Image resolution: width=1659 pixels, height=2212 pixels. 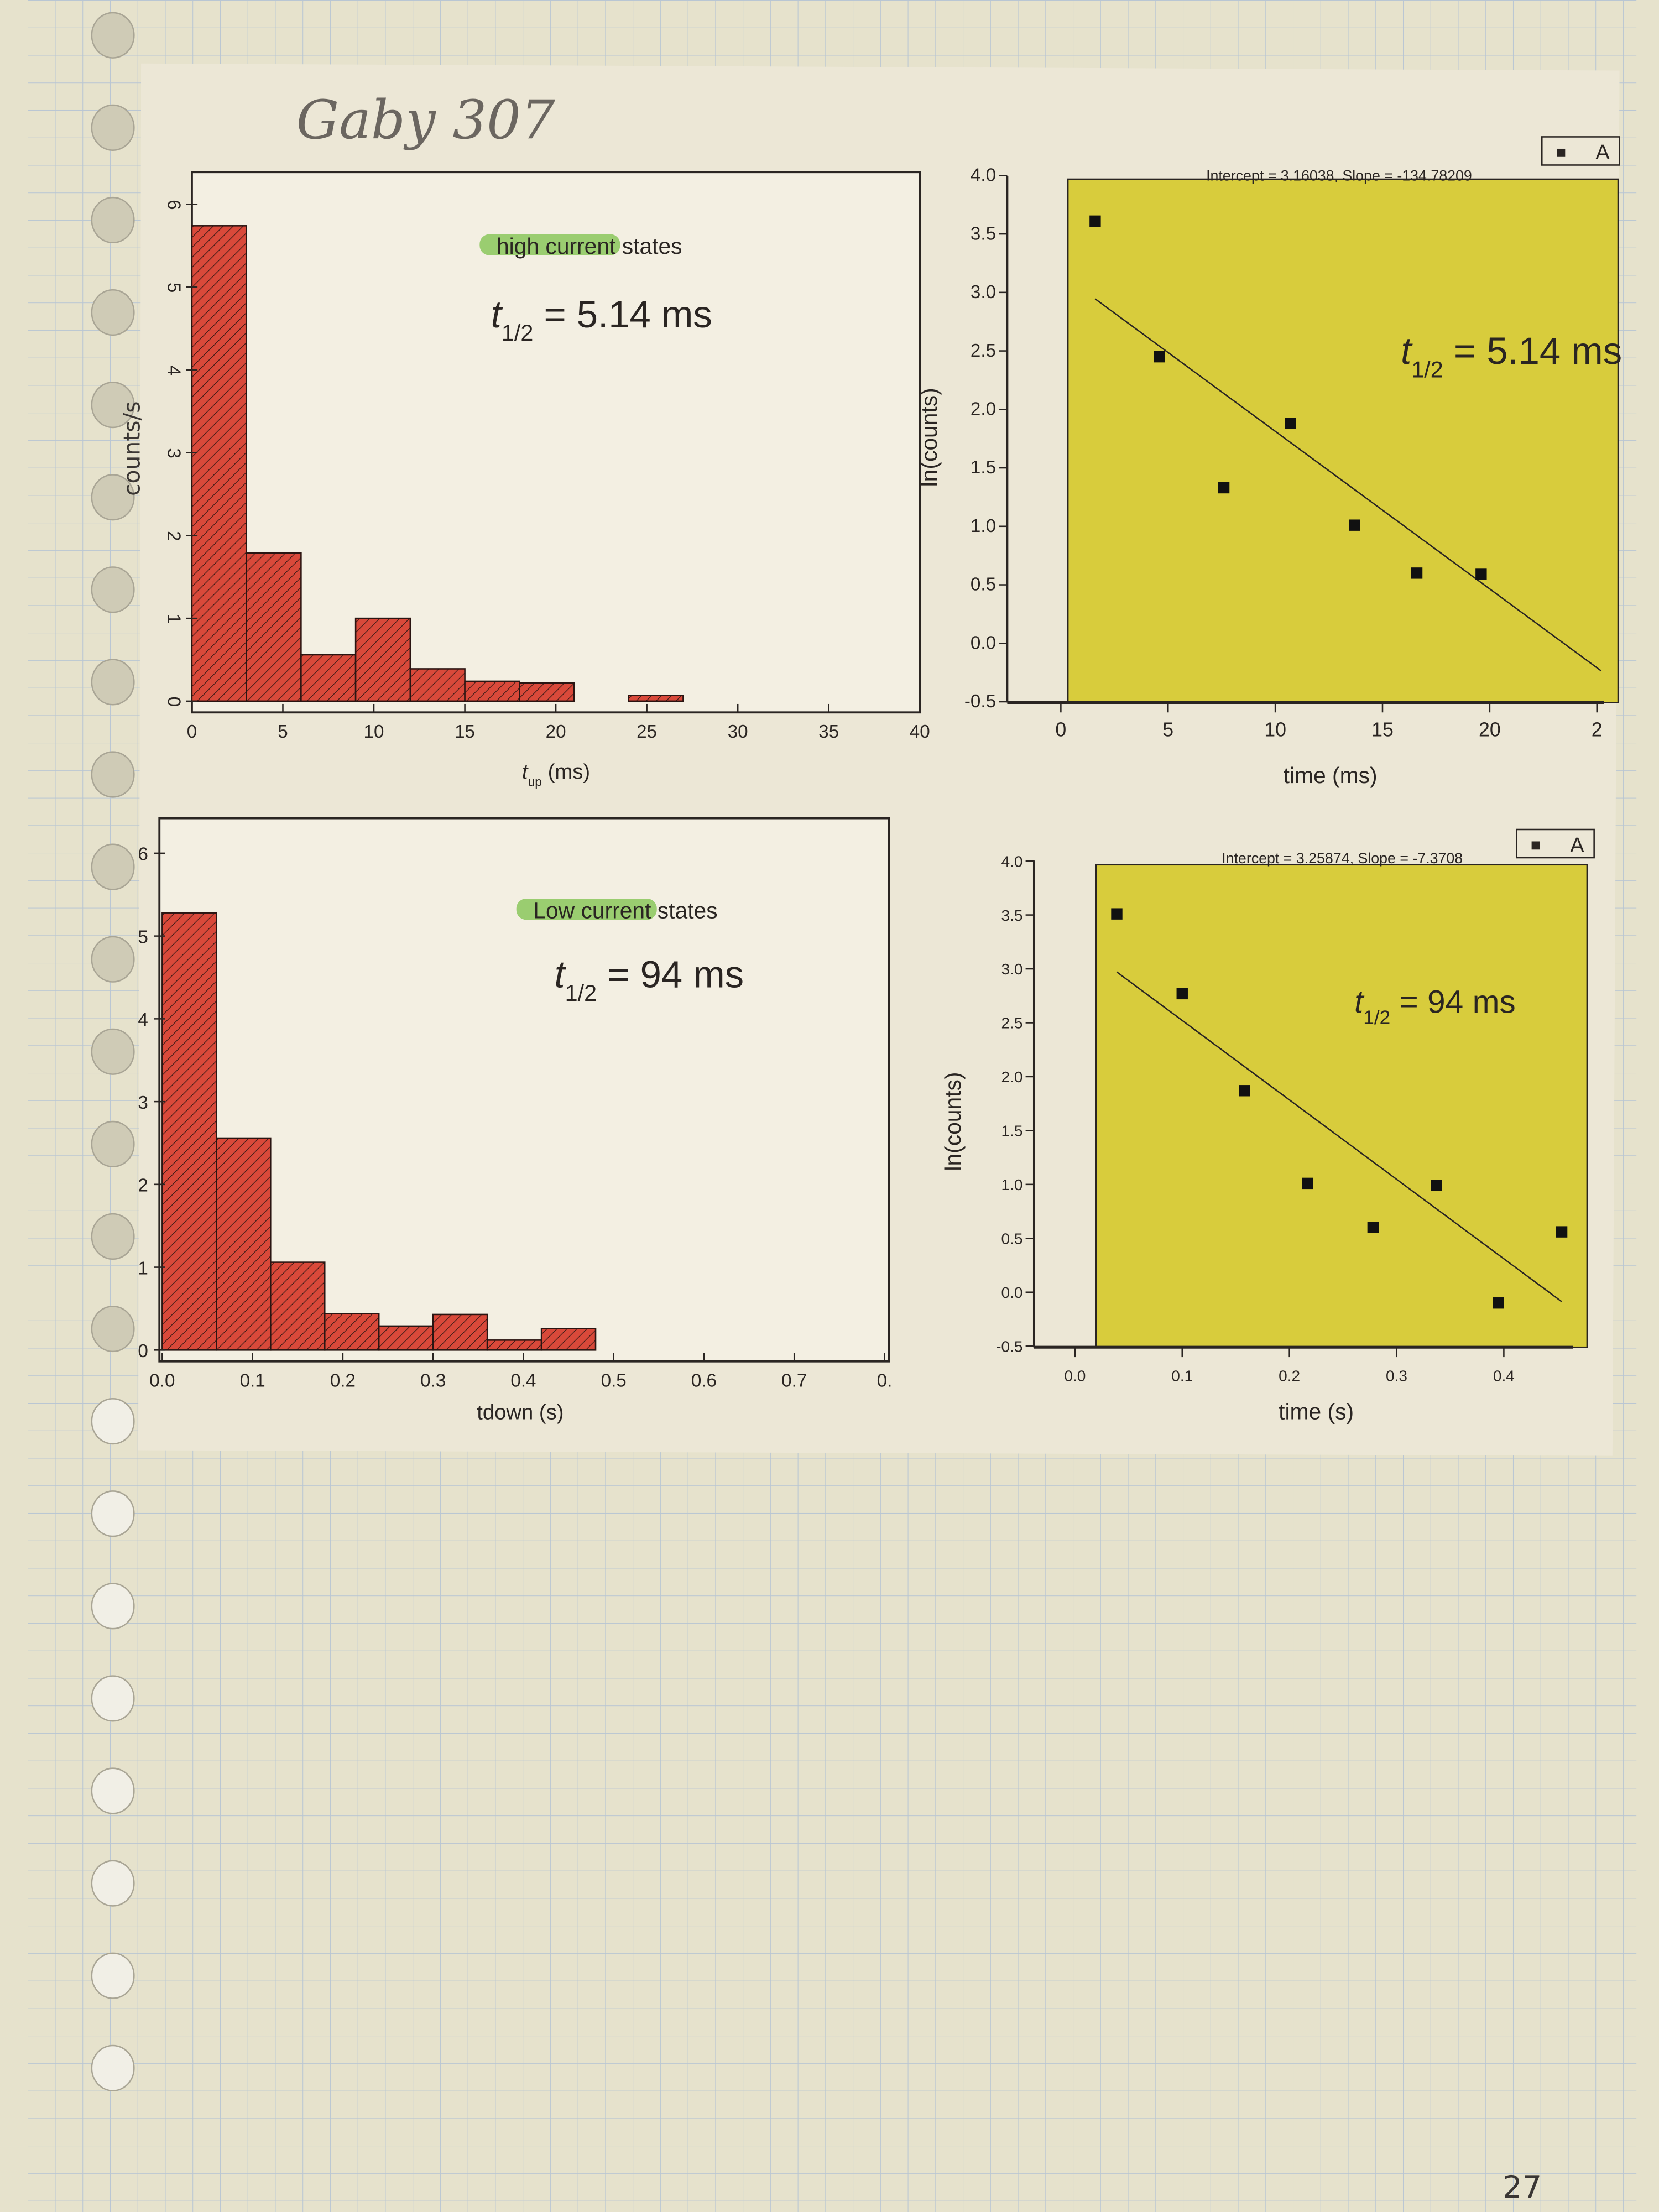 I want to click on y-tick-label: 1.0, so click(x=1012, y=1185).